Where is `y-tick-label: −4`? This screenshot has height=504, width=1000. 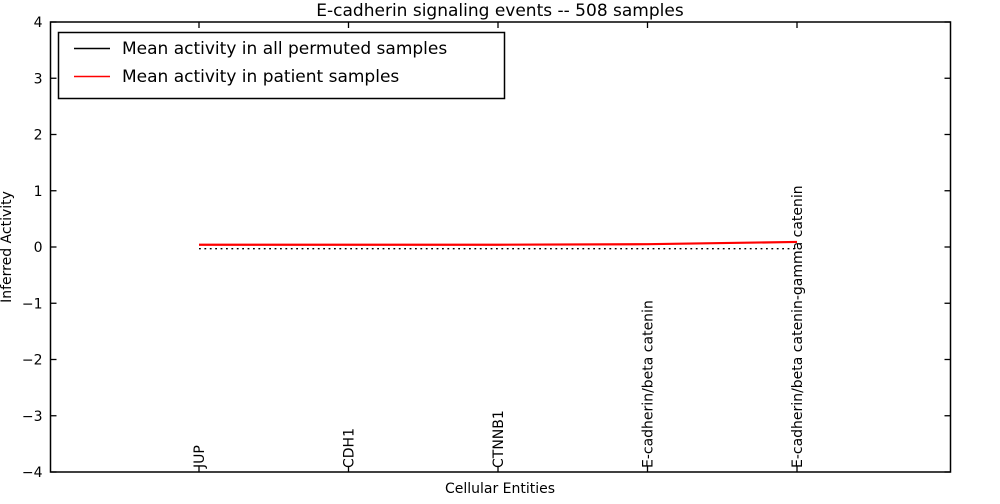 y-tick-label: −4 is located at coordinates (32, 473).